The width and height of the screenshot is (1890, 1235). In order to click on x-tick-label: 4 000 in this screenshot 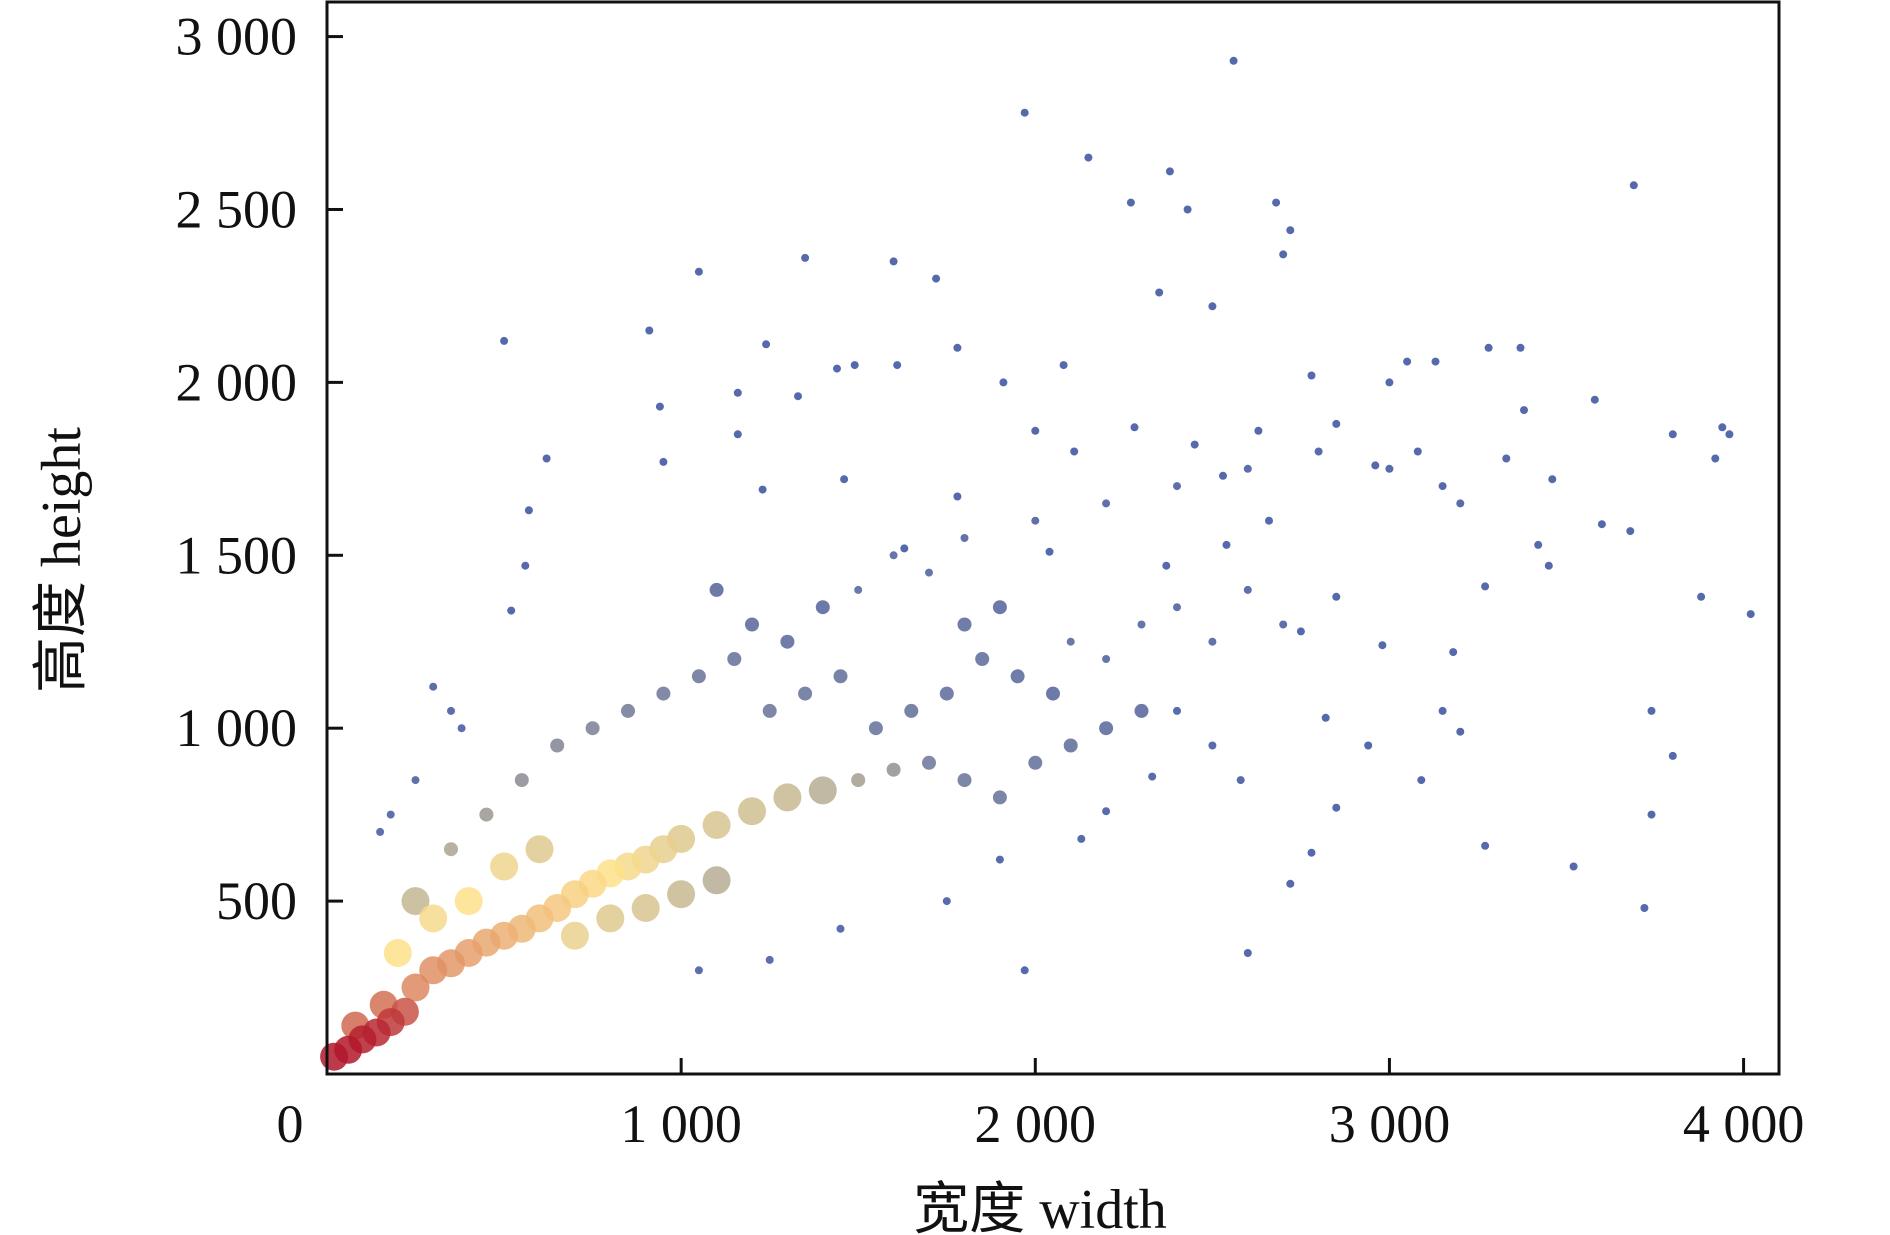, I will do `click(1744, 1124)`.